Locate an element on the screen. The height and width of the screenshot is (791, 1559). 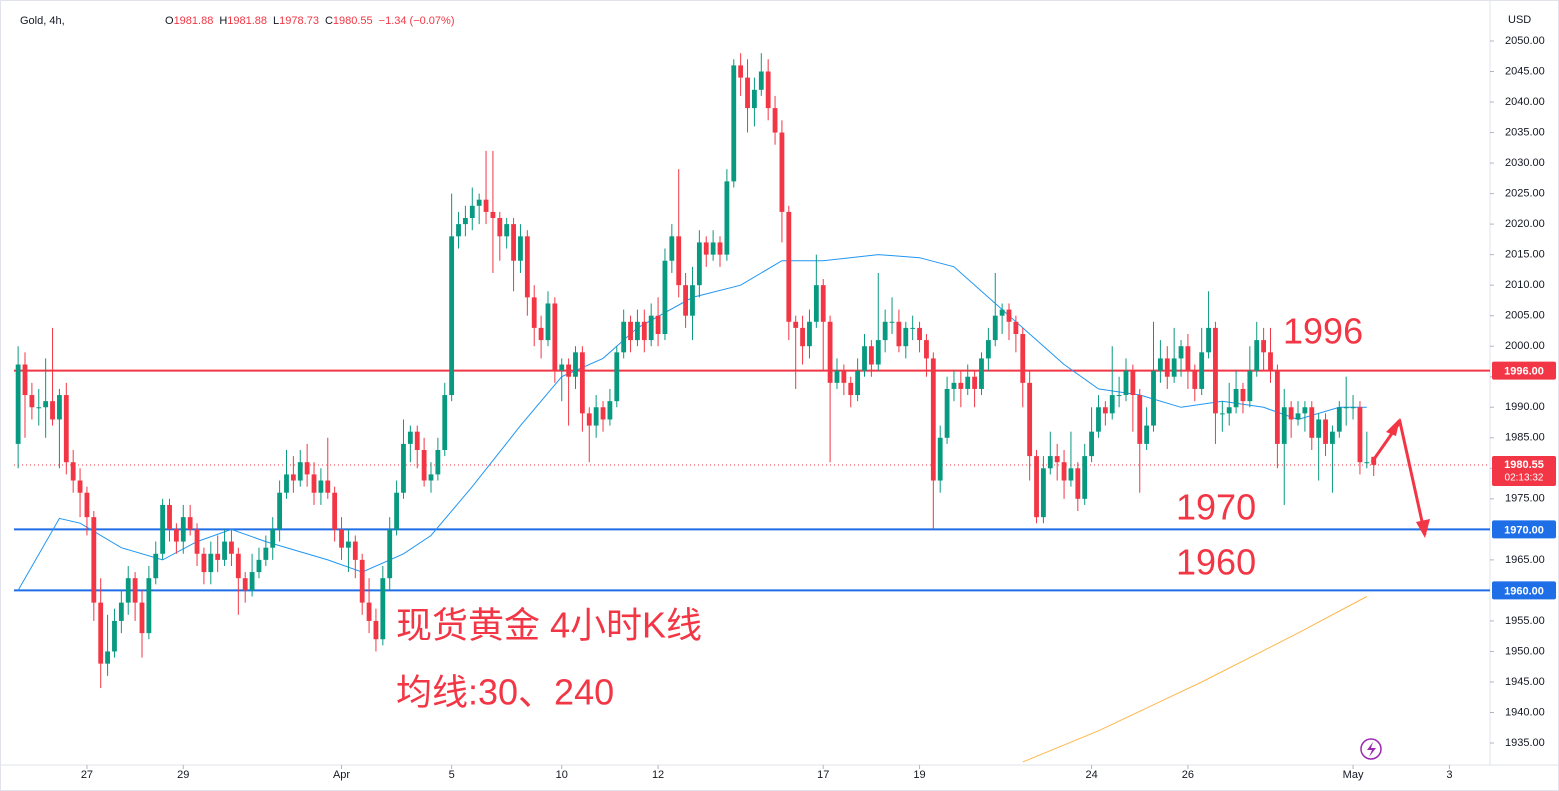
icon is located at coordinates (1371, 749).